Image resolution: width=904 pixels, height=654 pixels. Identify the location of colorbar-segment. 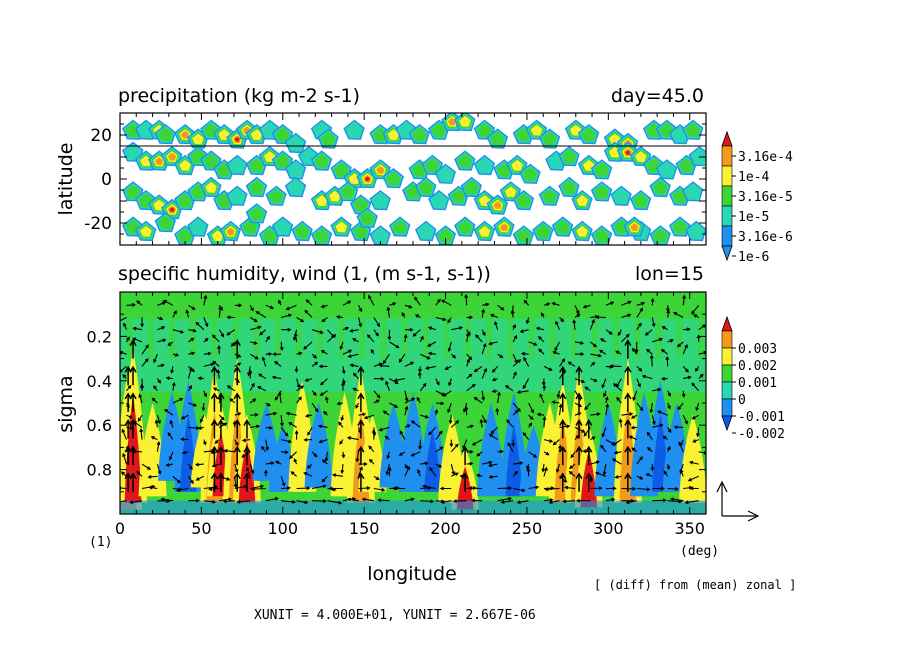
(727, 373).